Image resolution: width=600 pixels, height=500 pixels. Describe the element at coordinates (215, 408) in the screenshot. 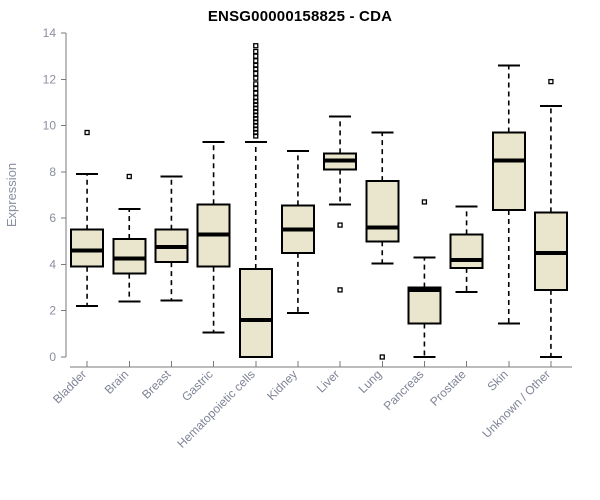

I see `category-tick-label: Hematopoietic cells` at that location.